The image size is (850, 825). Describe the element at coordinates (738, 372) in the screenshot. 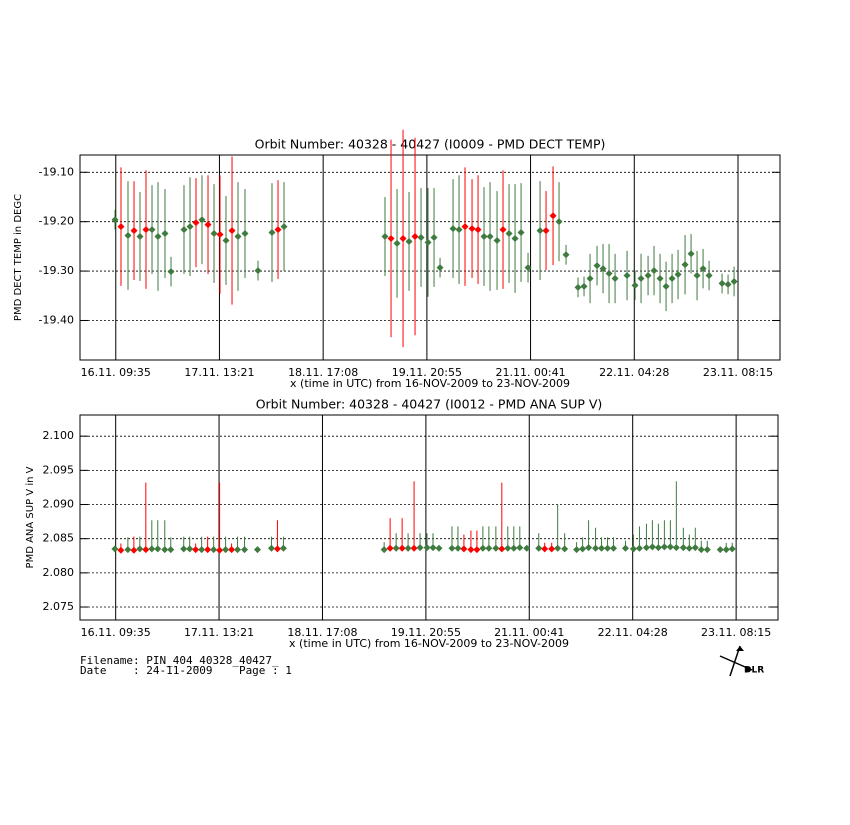

I see `x-tick-label: 23.11. 08:15` at that location.